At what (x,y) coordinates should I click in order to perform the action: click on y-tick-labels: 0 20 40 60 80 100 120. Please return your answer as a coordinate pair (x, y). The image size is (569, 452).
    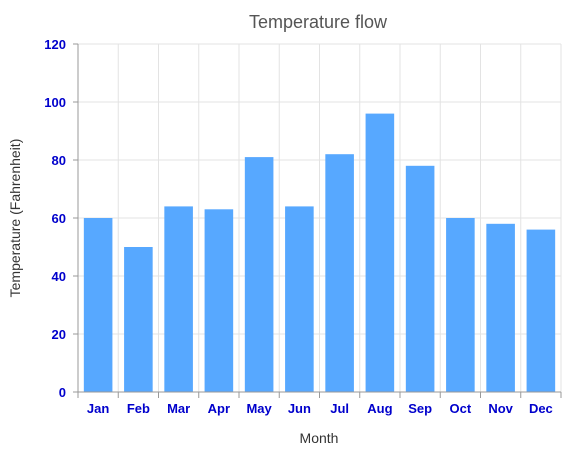
    Looking at the image, I should click on (55, 218).